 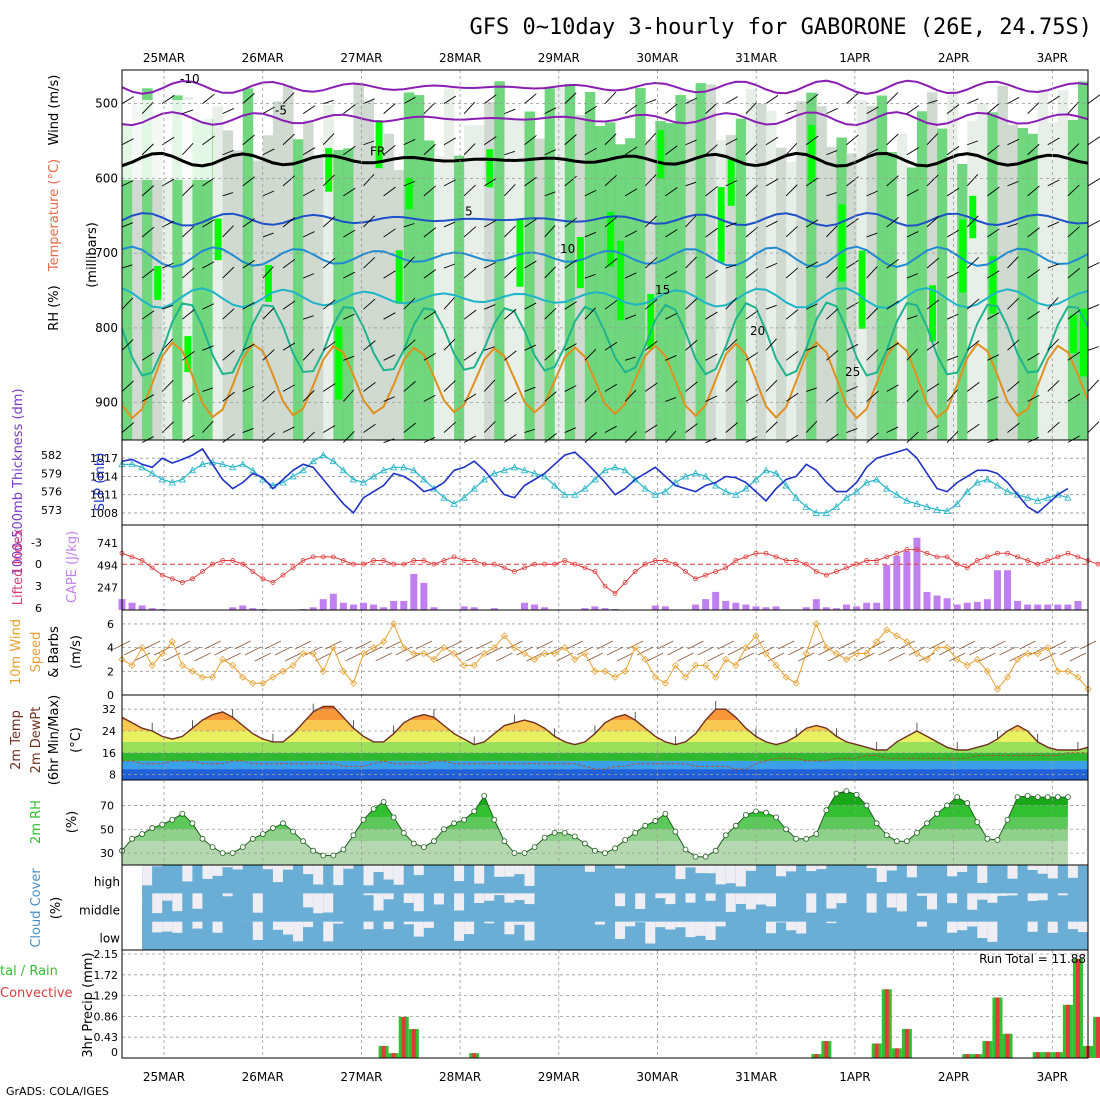 What do you see at coordinates (615, 907) in the screenshot?
I see `cloud-bg` at bounding box center [615, 907].